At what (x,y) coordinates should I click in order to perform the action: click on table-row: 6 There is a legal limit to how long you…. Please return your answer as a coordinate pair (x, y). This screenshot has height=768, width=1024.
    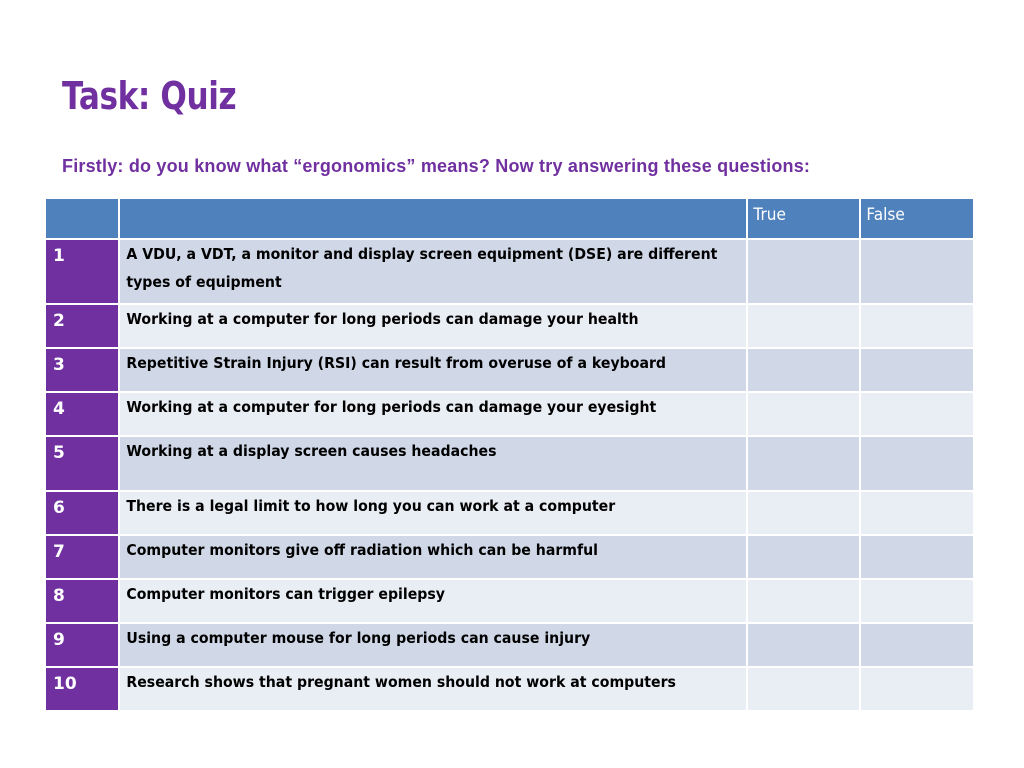
    Looking at the image, I should click on (509, 513).